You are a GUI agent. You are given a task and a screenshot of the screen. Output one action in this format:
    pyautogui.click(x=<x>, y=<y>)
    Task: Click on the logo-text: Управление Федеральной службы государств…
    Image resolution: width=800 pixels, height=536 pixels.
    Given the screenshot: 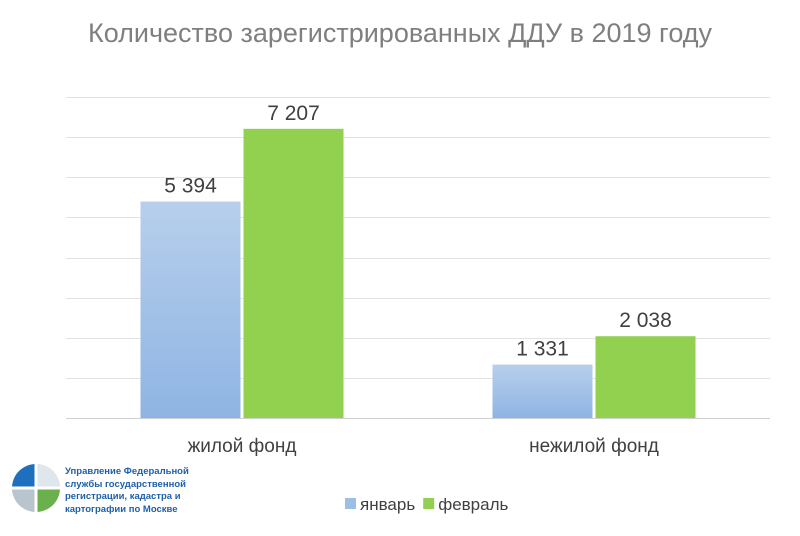 What is the action you would take?
    pyautogui.click(x=127, y=490)
    